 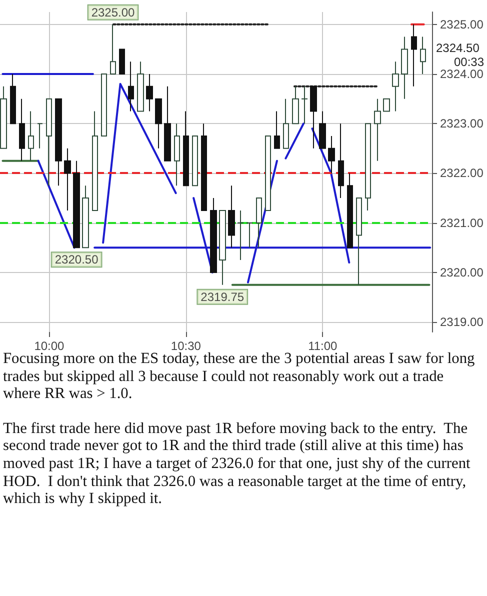 I want to click on annotation: 2325.00, so click(x=113, y=12).